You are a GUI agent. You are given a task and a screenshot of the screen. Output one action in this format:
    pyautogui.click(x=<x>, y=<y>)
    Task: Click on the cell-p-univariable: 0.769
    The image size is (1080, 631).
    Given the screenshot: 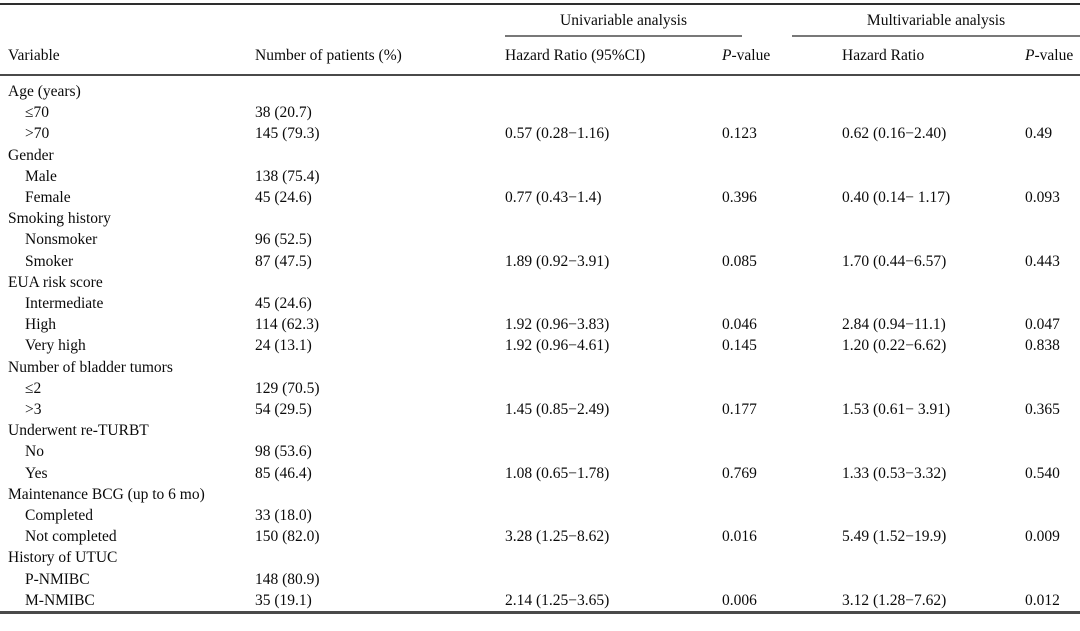 What is the action you would take?
    pyautogui.click(x=739, y=473)
    